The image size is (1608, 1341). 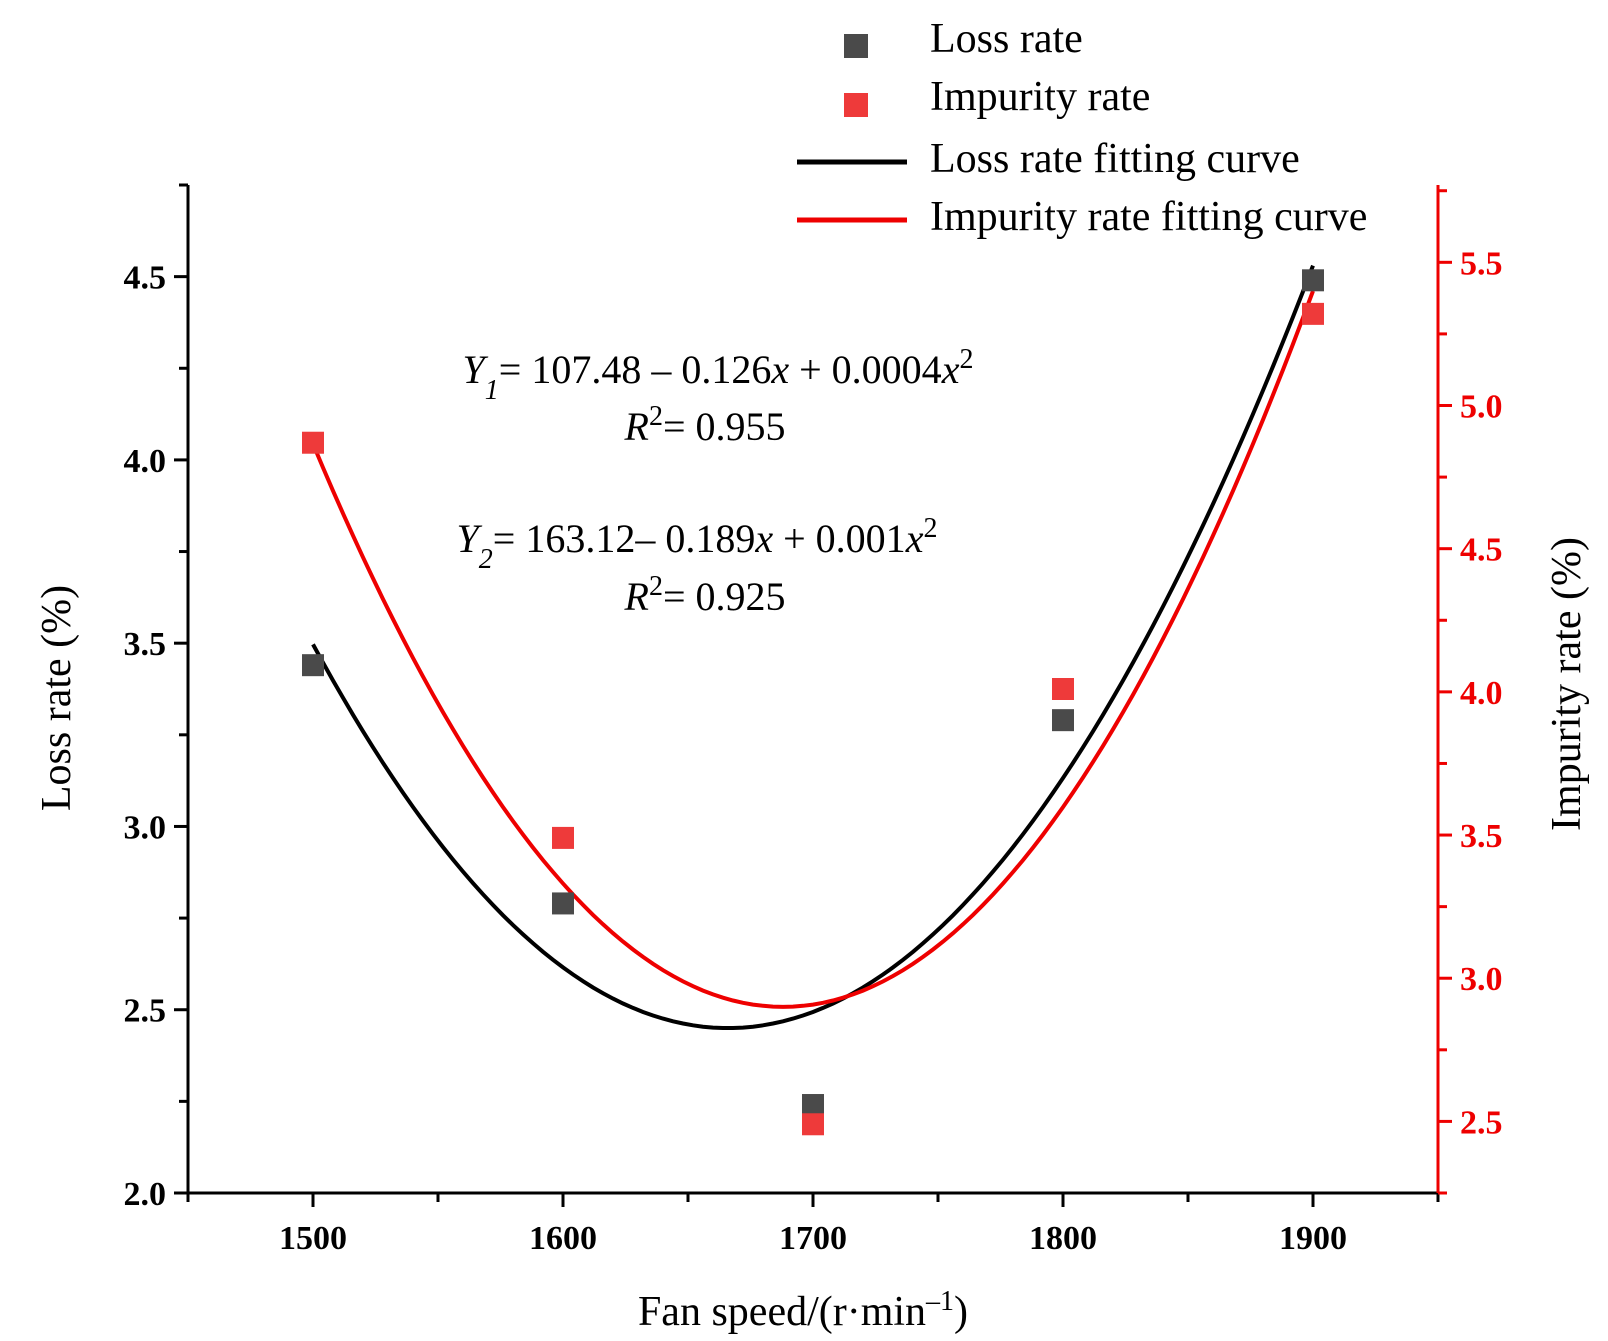 I want to click on y-left-tick-label: 2.0, so click(x=145, y=1194).